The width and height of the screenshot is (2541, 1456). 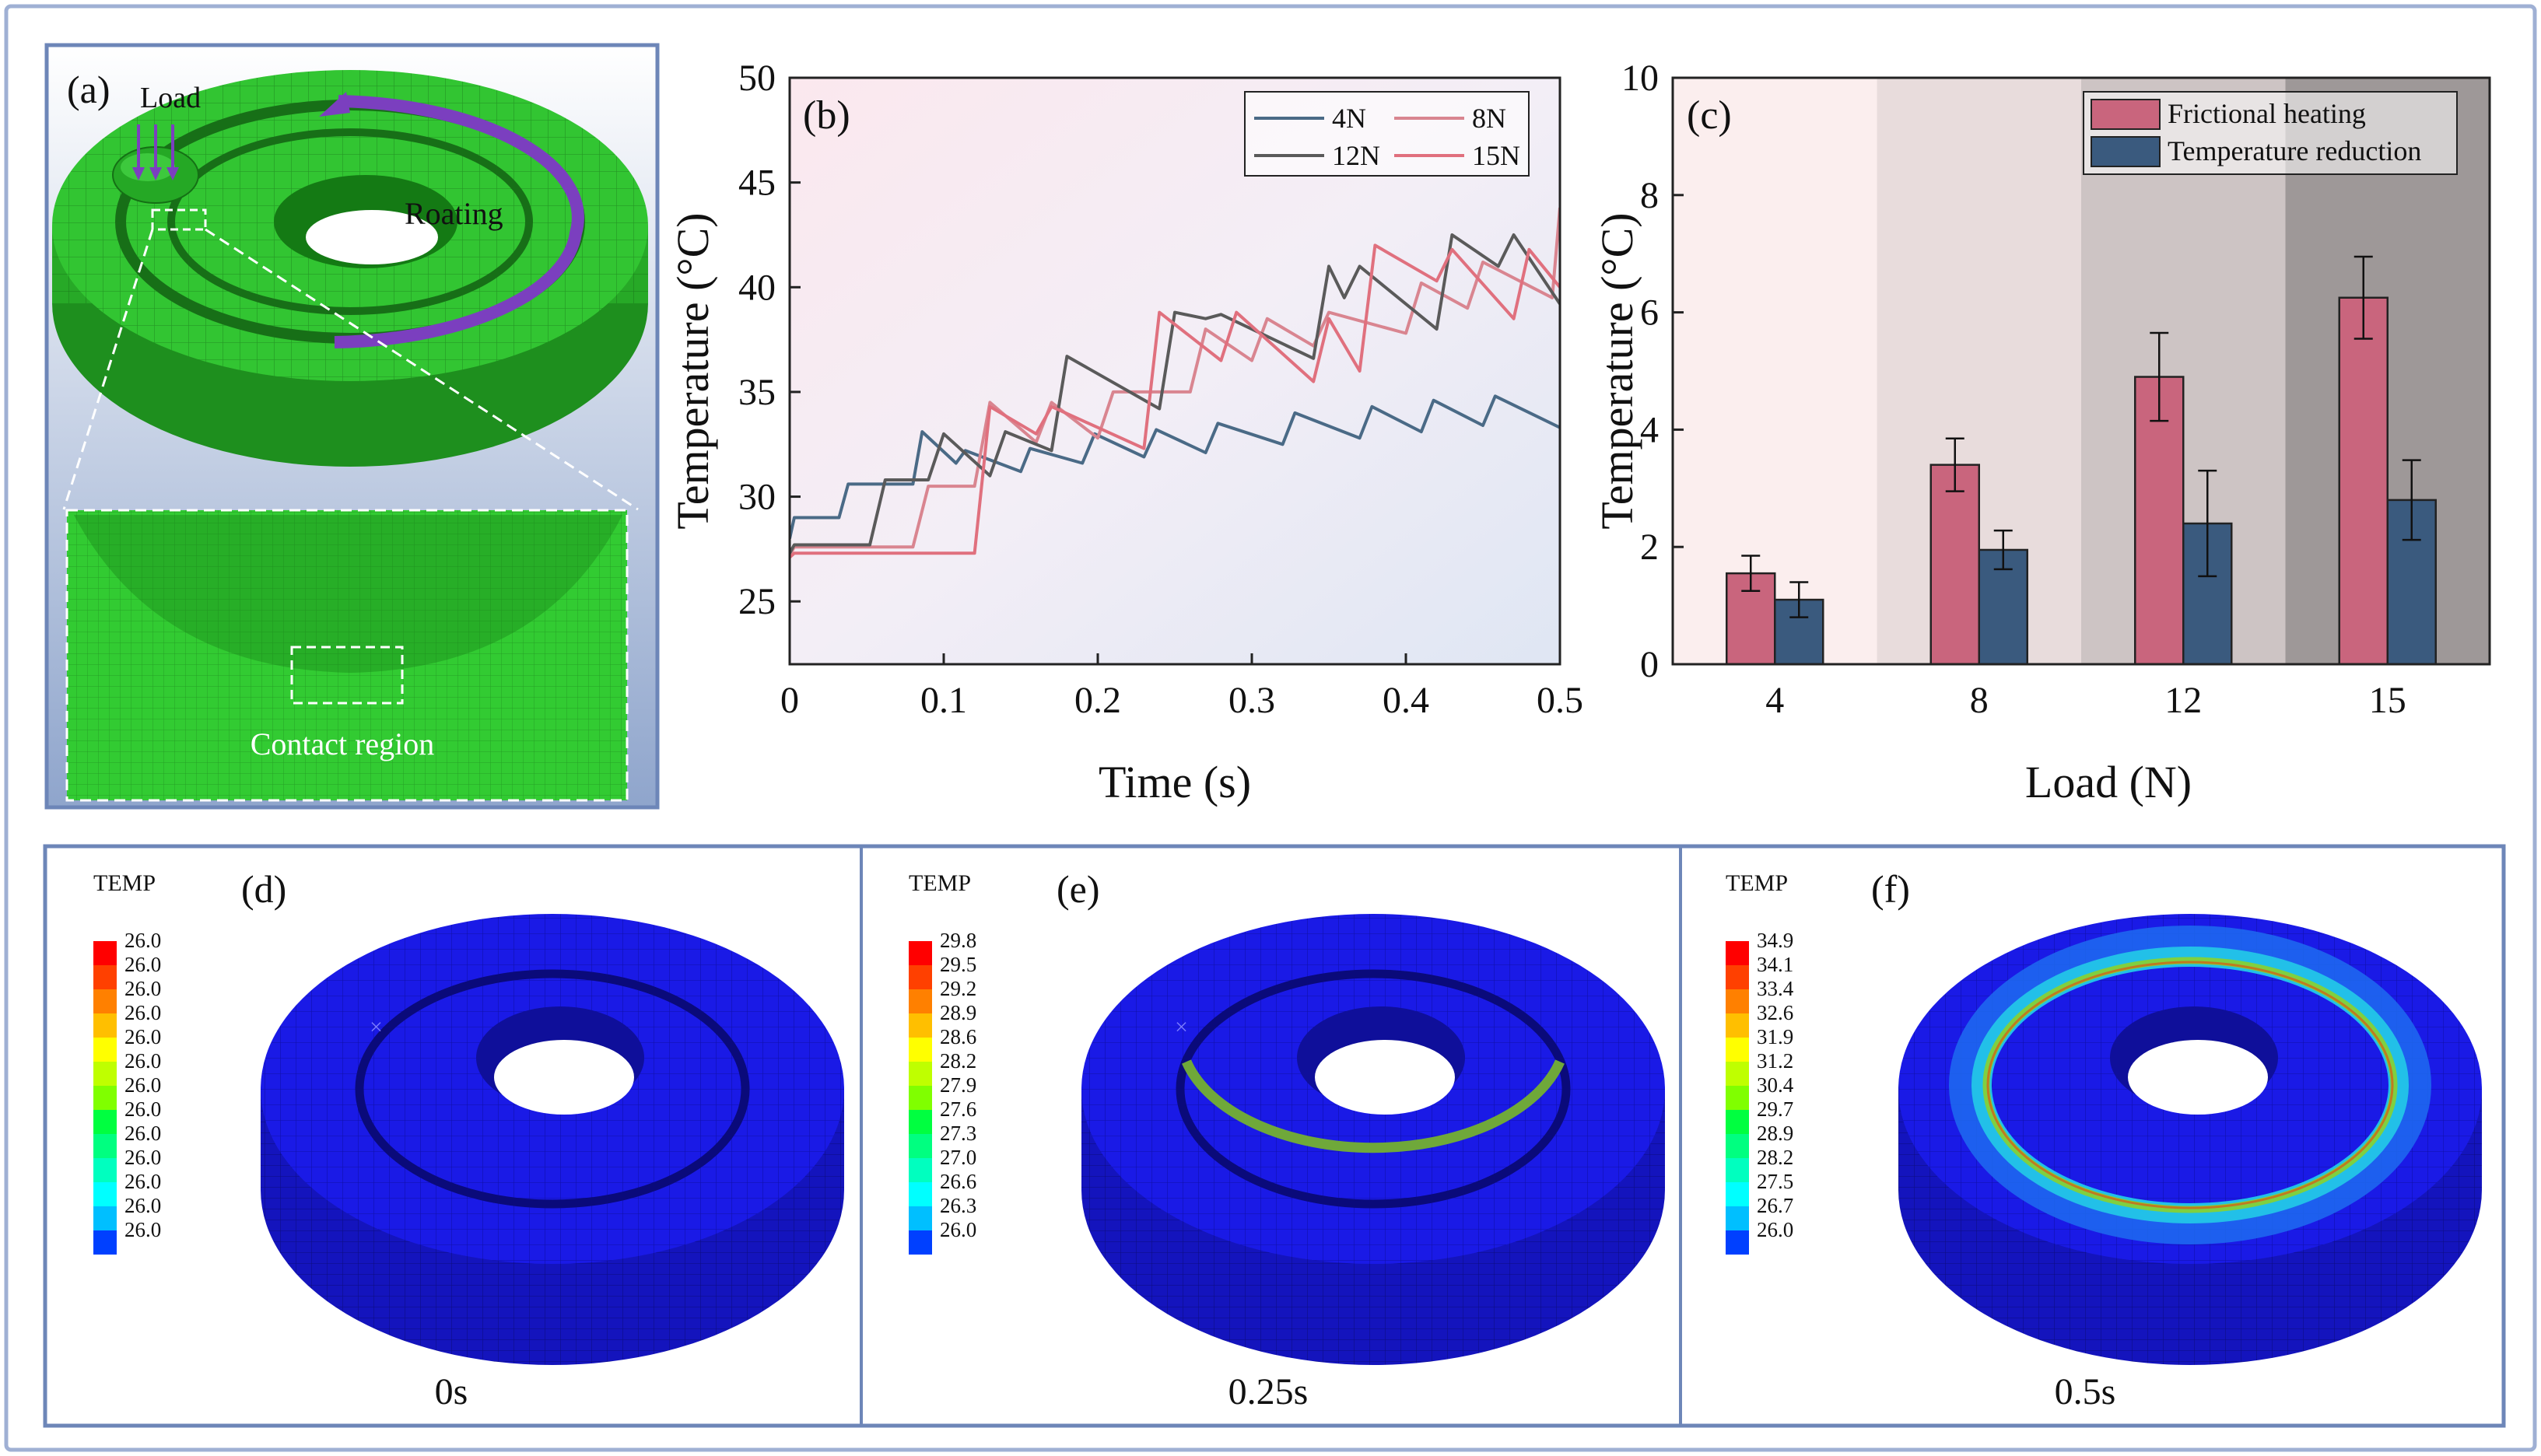 What do you see at coordinates (155, 152) in the screenshot?
I see `load-arrows` at bounding box center [155, 152].